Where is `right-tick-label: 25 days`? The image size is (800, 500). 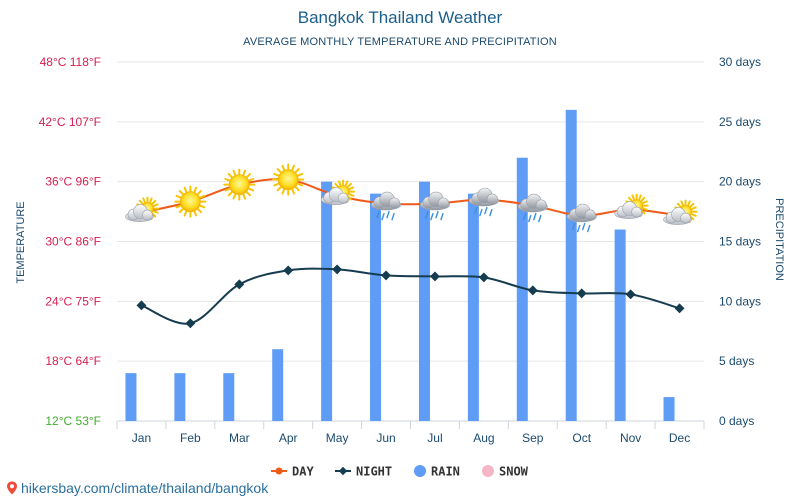 right-tick-label: 25 days is located at coordinates (740, 122).